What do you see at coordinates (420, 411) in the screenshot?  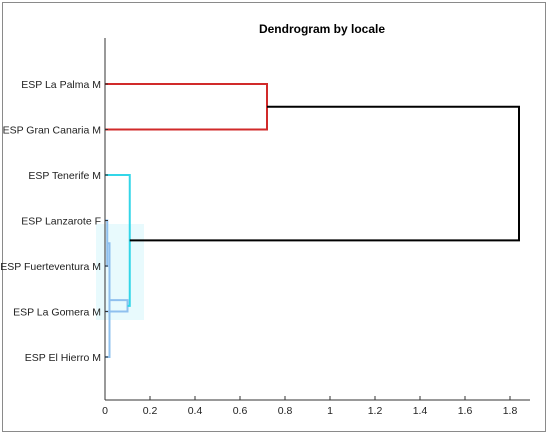 I see `x-tick-label: 1.4` at bounding box center [420, 411].